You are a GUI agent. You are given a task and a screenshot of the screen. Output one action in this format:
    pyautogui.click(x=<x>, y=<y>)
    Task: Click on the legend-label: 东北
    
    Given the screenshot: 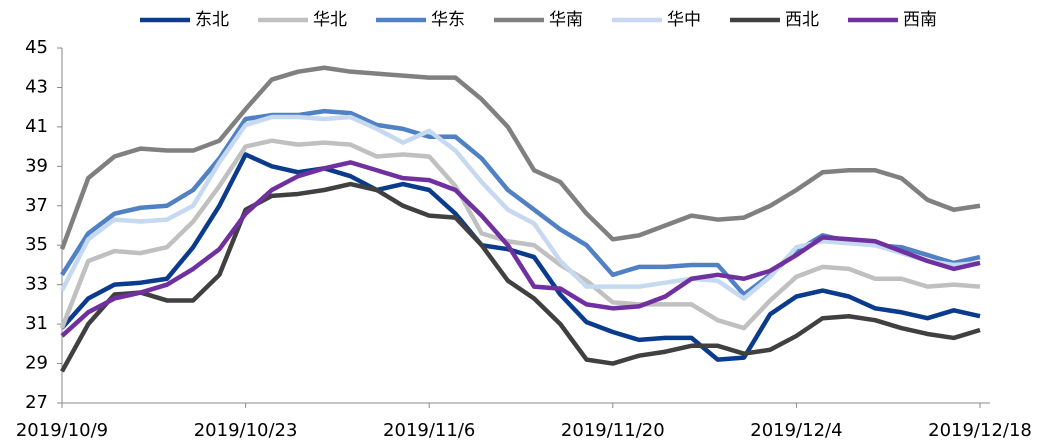 What is the action you would take?
    pyautogui.click(x=212, y=20)
    